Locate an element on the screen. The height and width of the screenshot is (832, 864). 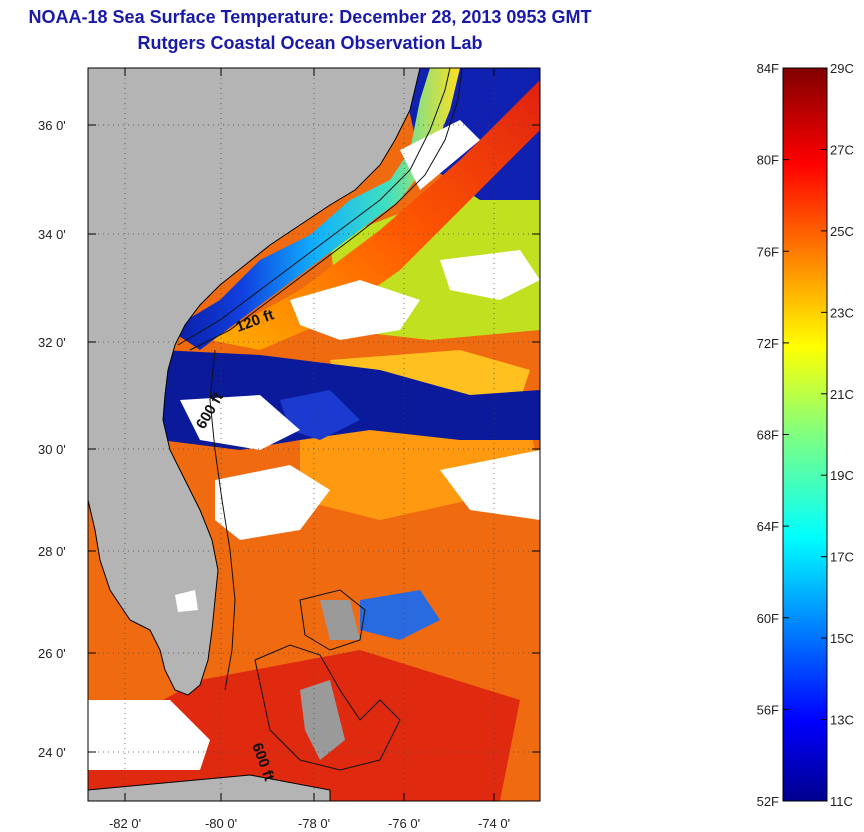
colorbar-label-c: 23C is located at coordinates (842, 312).